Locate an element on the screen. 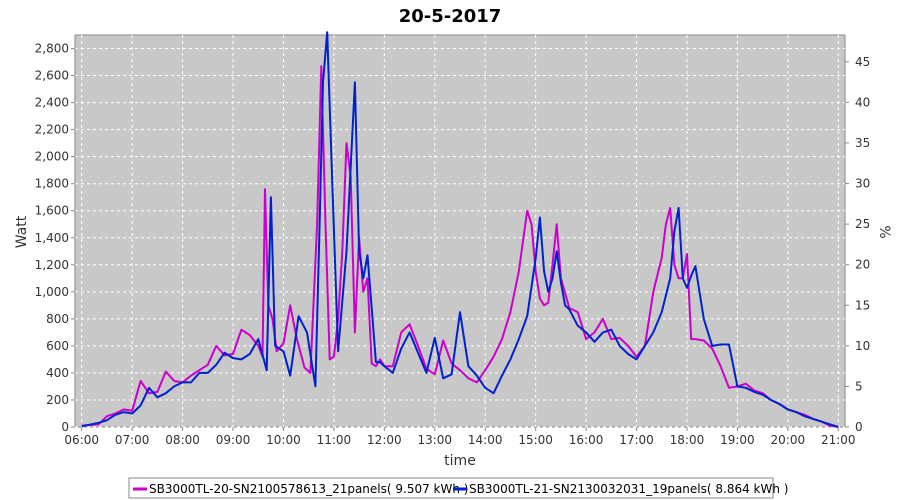 The image size is (900, 500). y2-axis-title: % is located at coordinates (884, 231).